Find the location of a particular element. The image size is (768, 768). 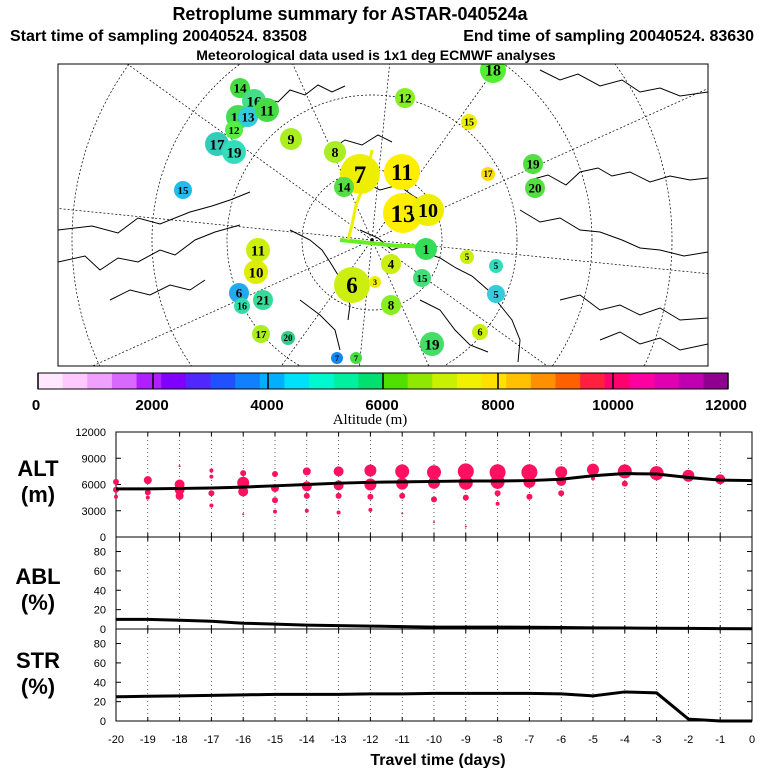

y-tick-label: 80 is located at coordinates (100, 553).